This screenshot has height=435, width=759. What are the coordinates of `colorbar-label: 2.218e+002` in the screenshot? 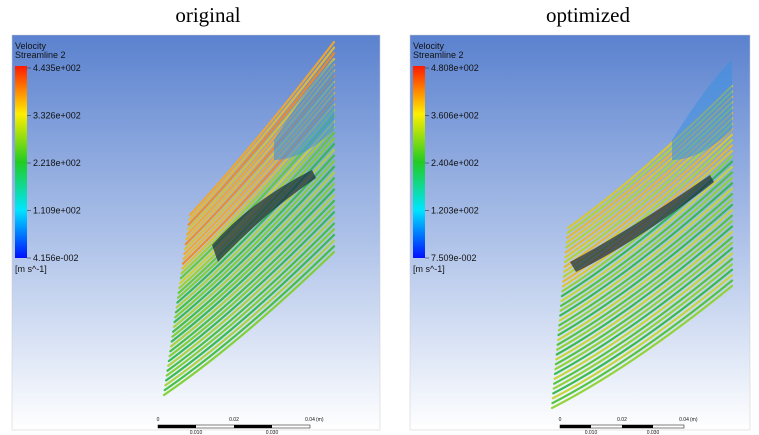 It's located at (57, 163).